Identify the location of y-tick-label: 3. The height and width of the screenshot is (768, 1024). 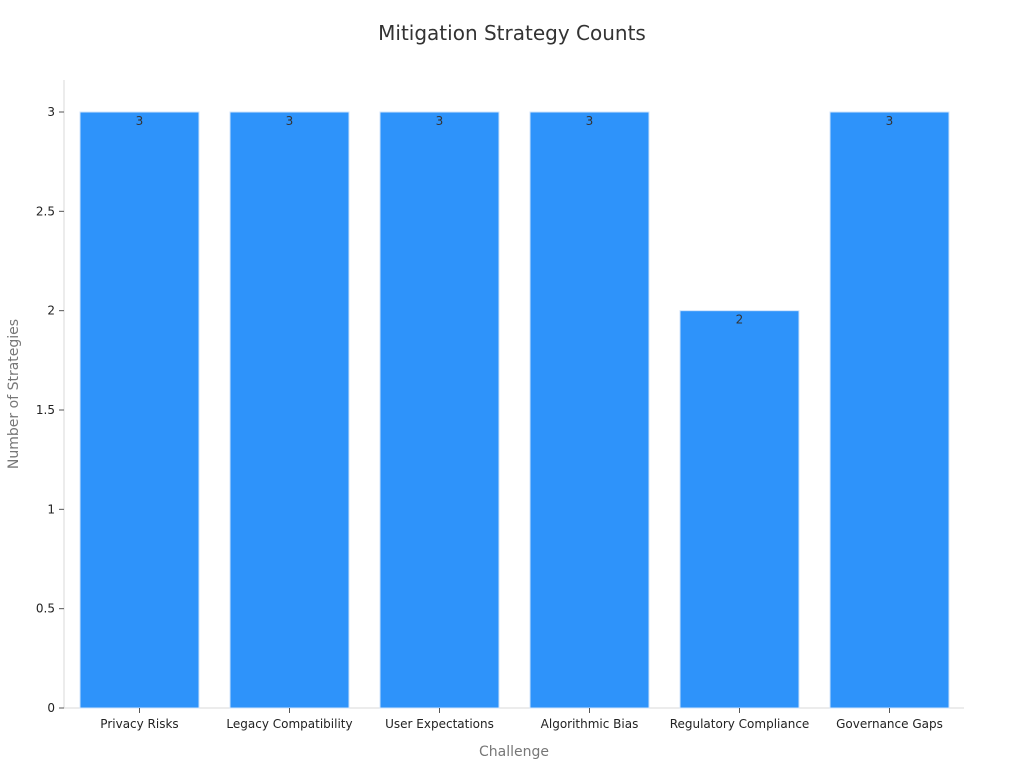
(51, 112).